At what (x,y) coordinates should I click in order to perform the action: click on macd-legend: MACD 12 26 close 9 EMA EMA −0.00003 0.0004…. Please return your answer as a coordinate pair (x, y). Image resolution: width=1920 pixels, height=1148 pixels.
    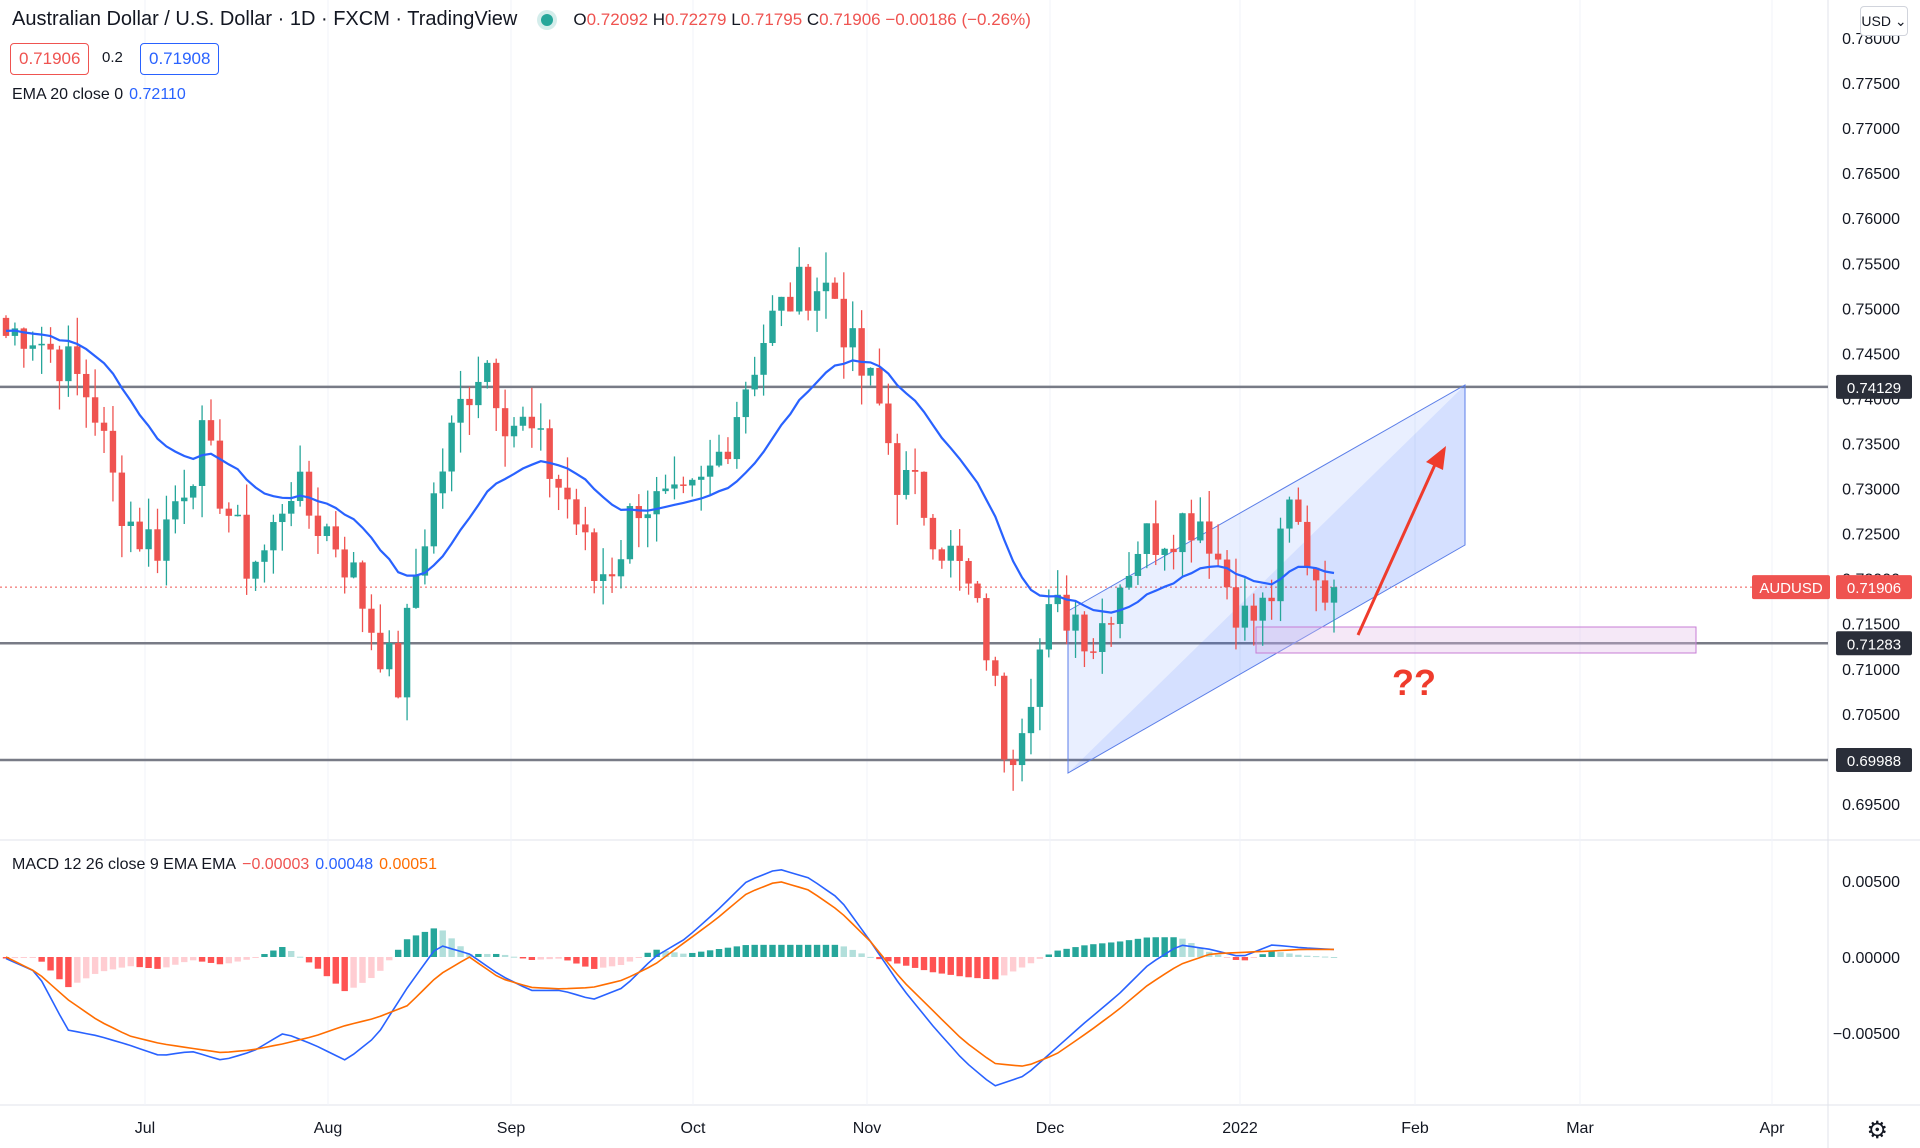
    Looking at the image, I should click on (224, 865).